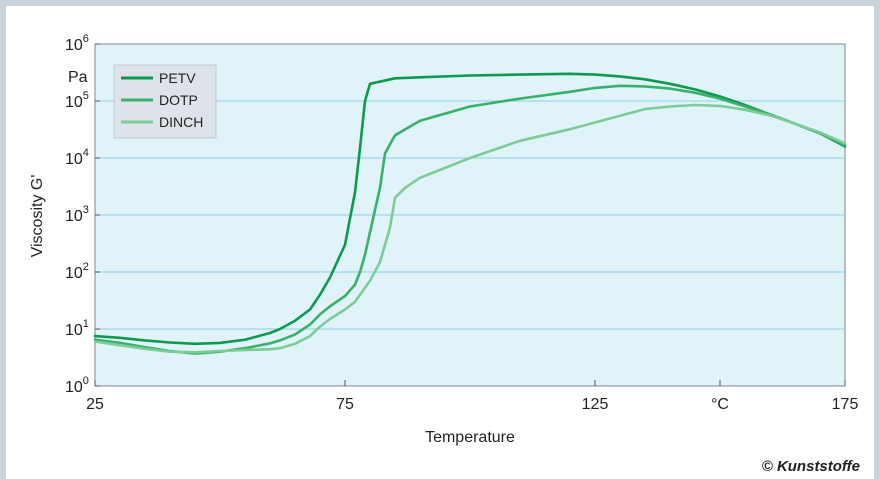 The width and height of the screenshot is (880, 479). I want to click on y-tick-label: 10⁶, so click(77, 43).